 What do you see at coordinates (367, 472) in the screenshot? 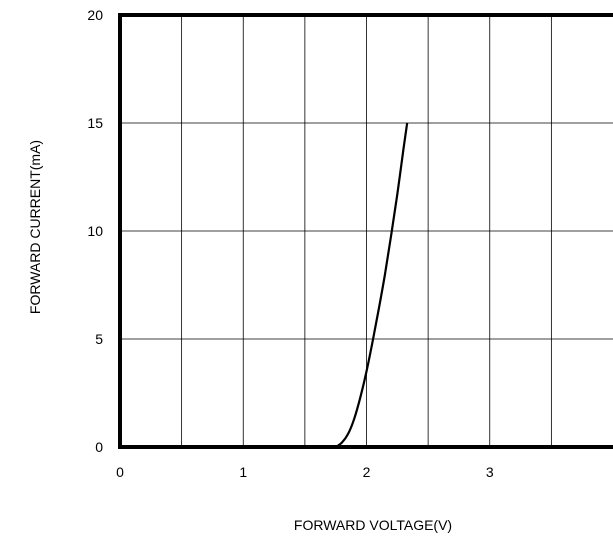
I see `x-tick-label: 2` at bounding box center [367, 472].